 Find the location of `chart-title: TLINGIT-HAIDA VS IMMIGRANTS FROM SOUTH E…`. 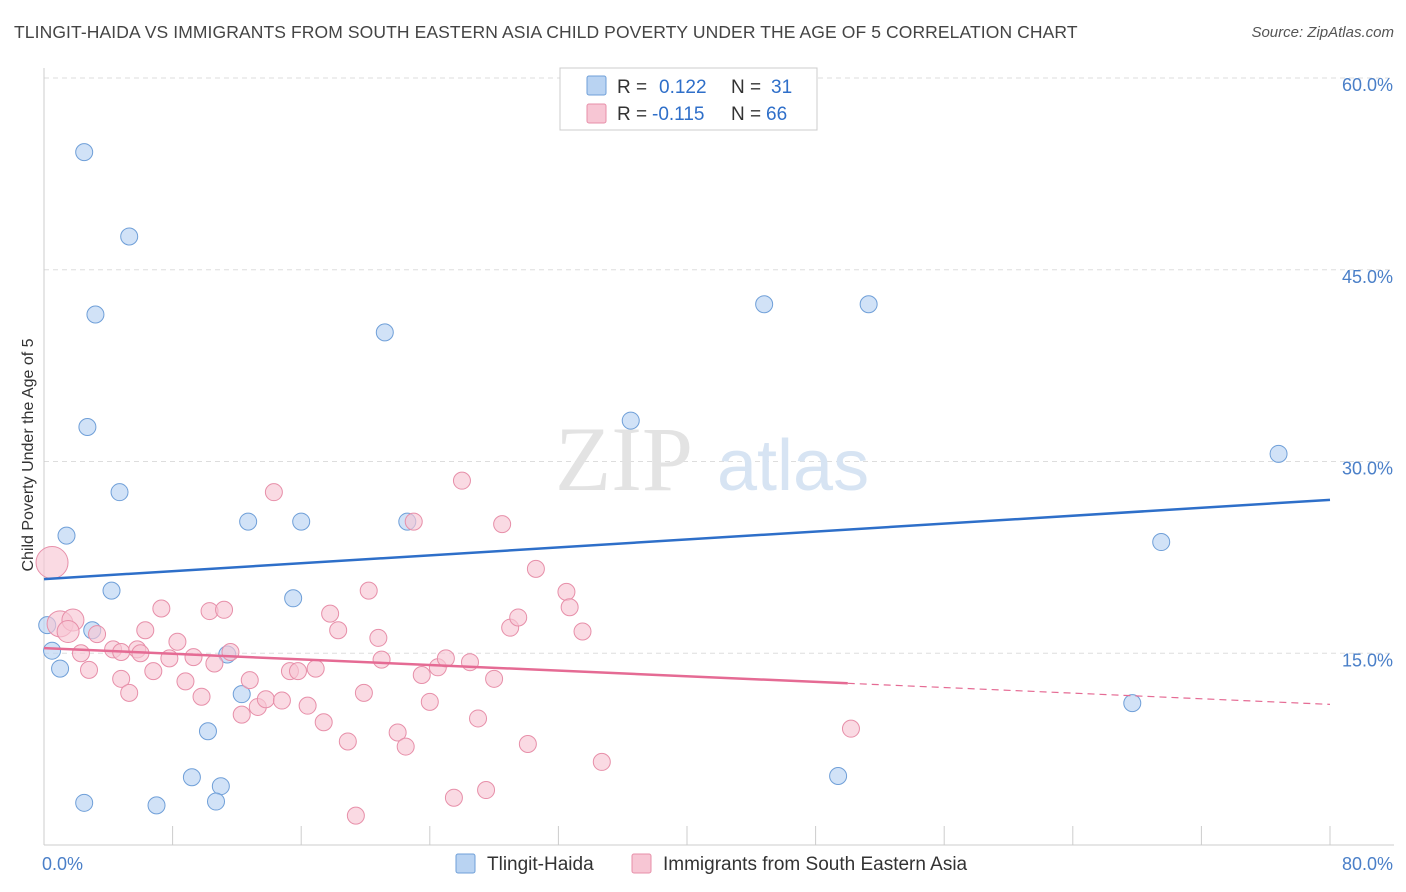

chart-title: TLINGIT-HAIDA VS IMMIGRANTS FROM SOUTH E… is located at coordinates (546, 32).